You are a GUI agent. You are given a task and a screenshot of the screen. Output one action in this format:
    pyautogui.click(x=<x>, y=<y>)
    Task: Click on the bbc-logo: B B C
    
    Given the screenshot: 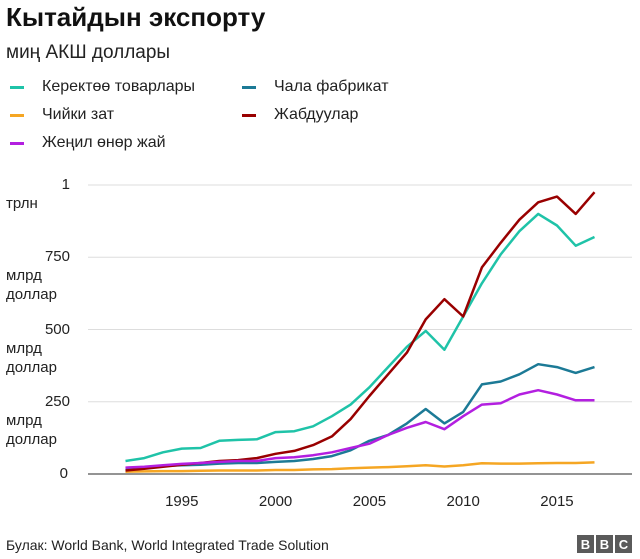 What is the action you would take?
    pyautogui.click(x=604, y=544)
    